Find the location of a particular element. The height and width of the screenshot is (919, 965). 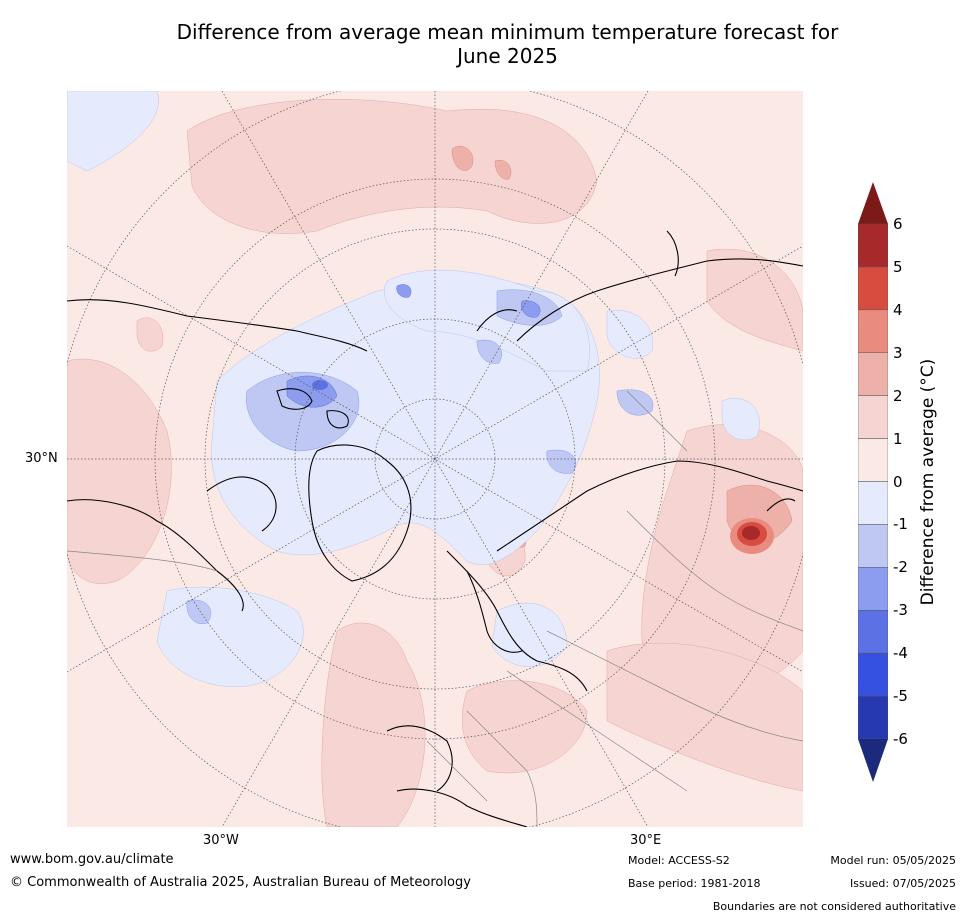

title-line-2: June 2025 is located at coordinates (507, 56).